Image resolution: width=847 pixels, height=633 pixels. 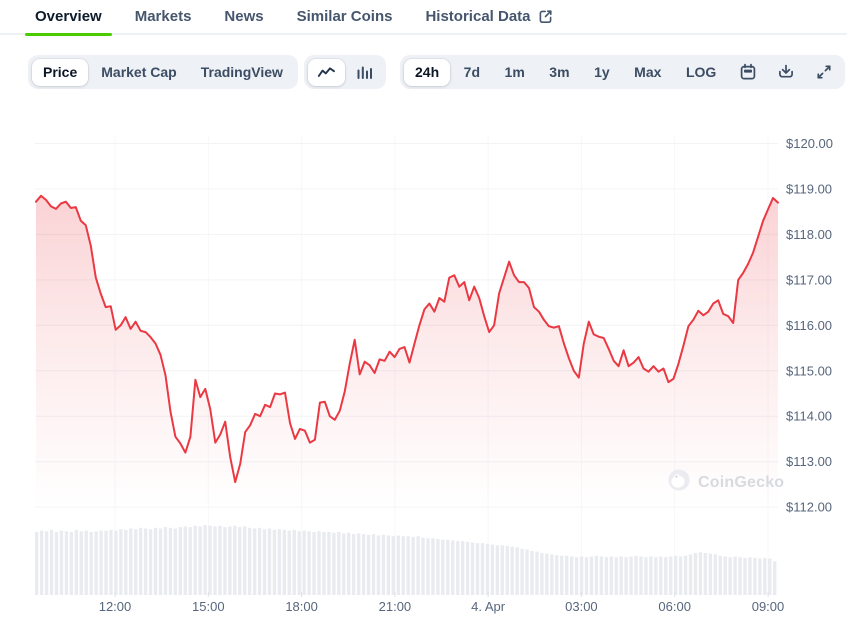 I want to click on volume-bars, so click(x=406, y=560).